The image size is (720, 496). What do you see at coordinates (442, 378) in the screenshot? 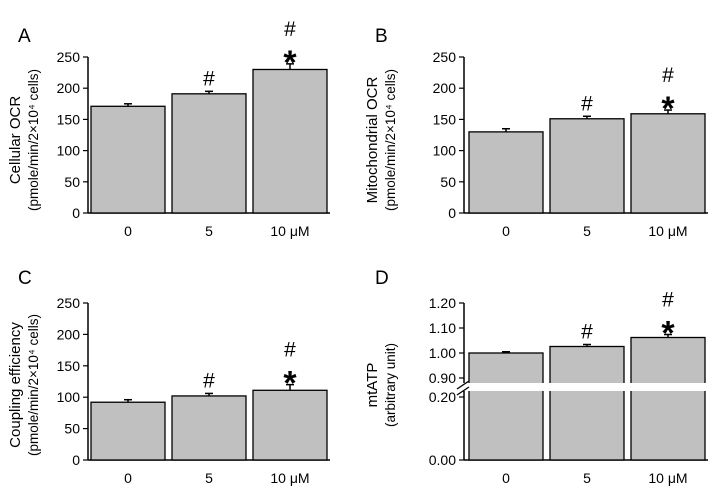
I see `y-tick-label: 0.90` at bounding box center [442, 378].